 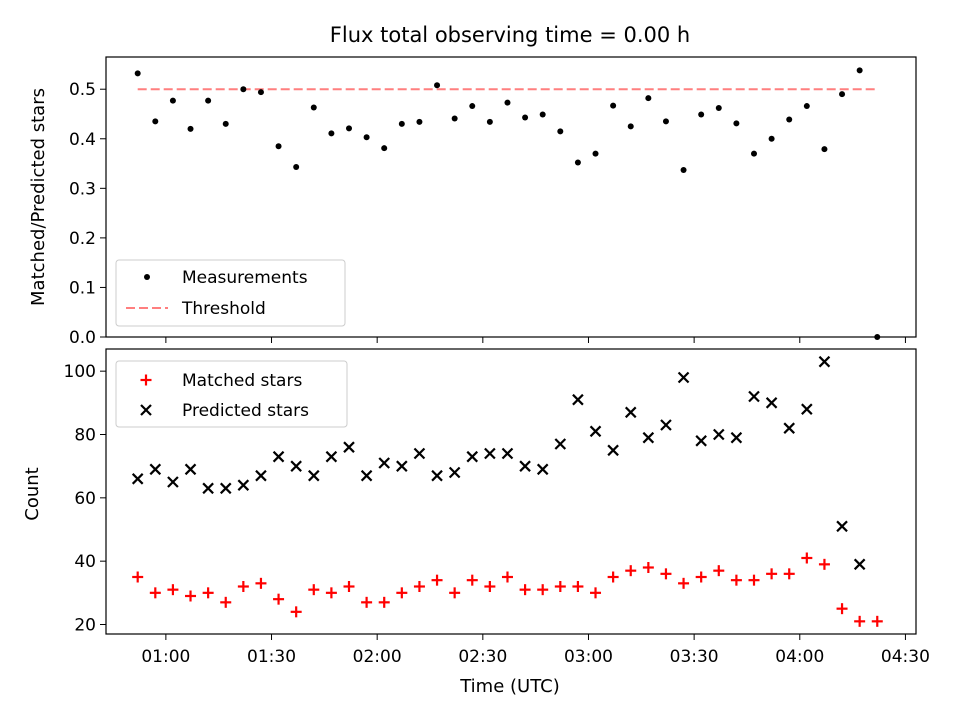 What do you see at coordinates (231, 394) in the screenshot?
I see `bottom-legend: Matched stars Predicted stars` at bounding box center [231, 394].